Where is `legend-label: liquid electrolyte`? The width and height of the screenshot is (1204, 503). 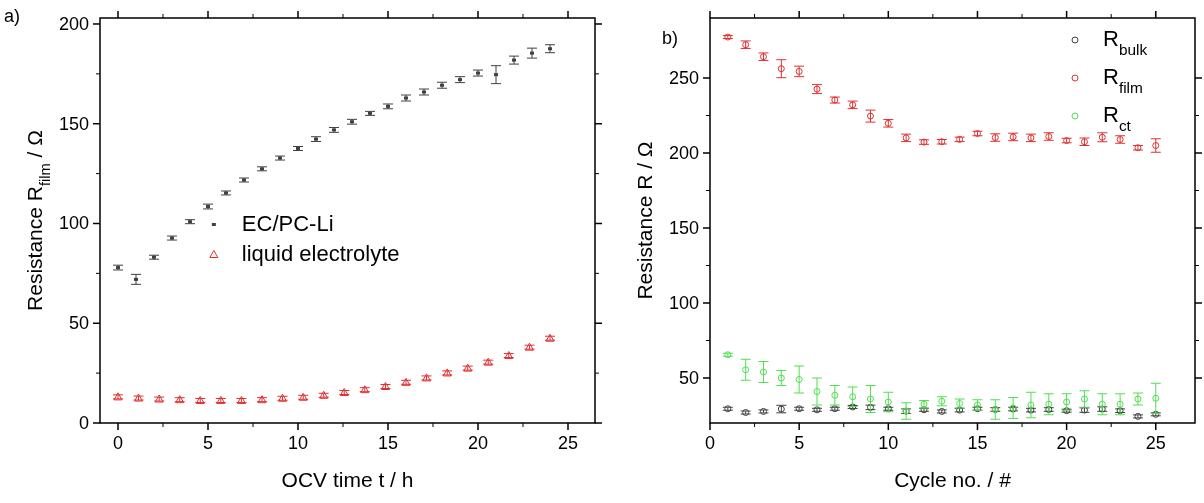 legend-label: liquid electrolyte is located at coordinates (320, 253).